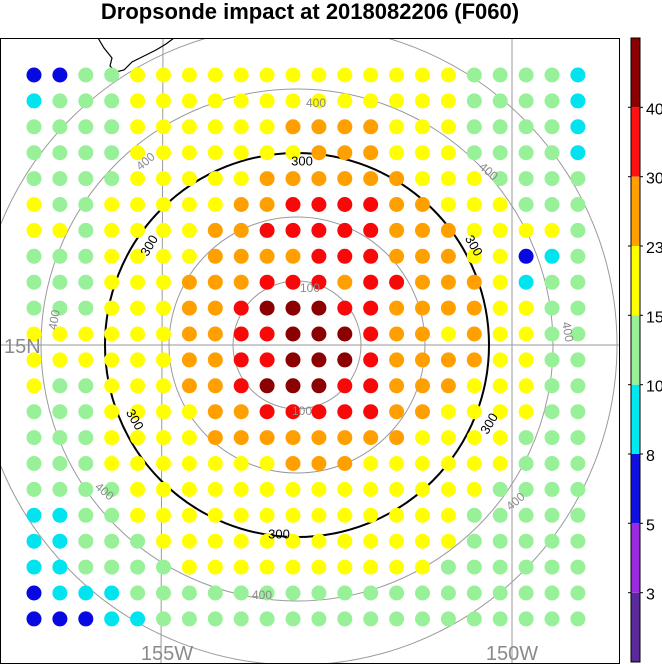 This screenshot has width=662, height=664. What do you see at coordinates (22, 347) in the screenshot?
I see `geo-label: 15N` at bounding box center [22, 347].